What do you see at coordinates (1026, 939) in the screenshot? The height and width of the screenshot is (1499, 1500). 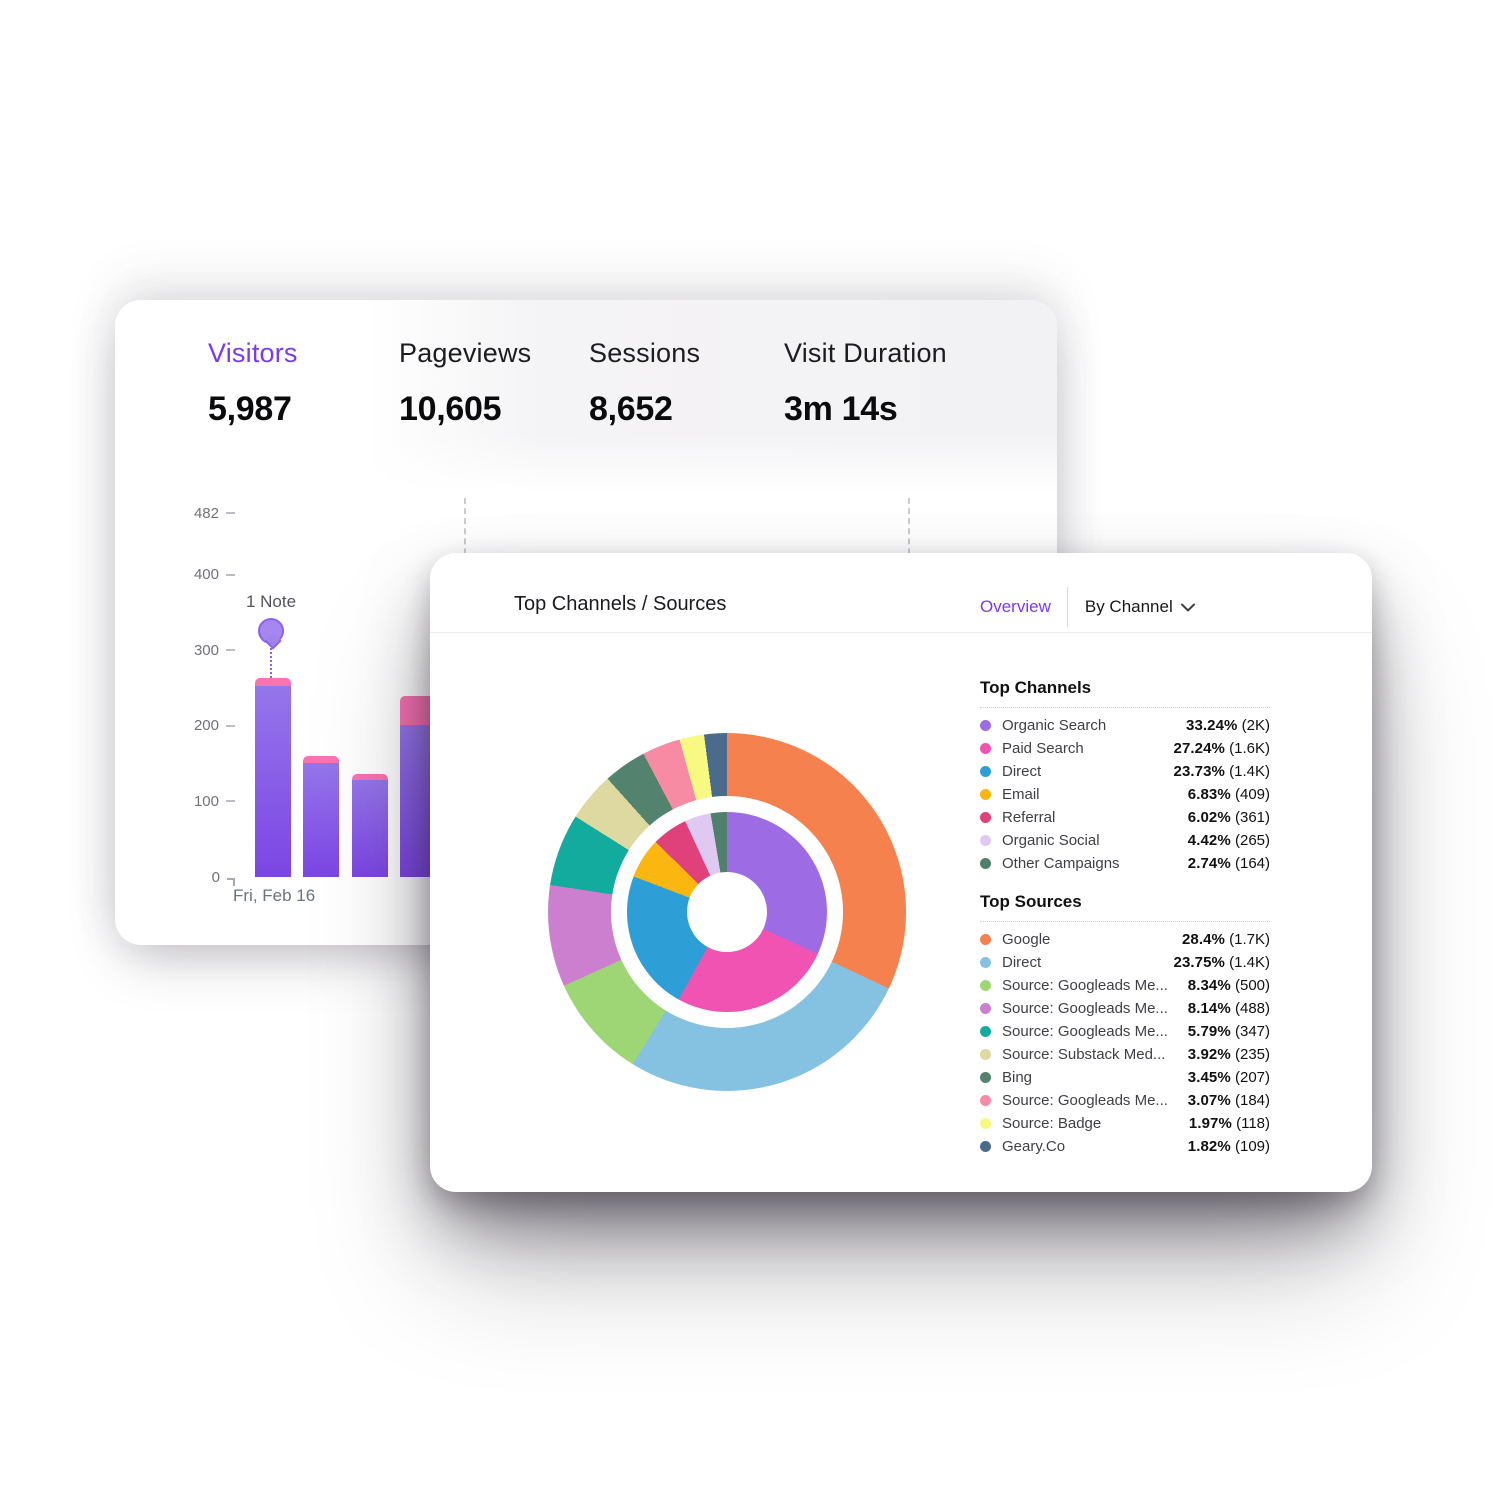 I see `legend-label: Google` at bounding box center [1026, 939].